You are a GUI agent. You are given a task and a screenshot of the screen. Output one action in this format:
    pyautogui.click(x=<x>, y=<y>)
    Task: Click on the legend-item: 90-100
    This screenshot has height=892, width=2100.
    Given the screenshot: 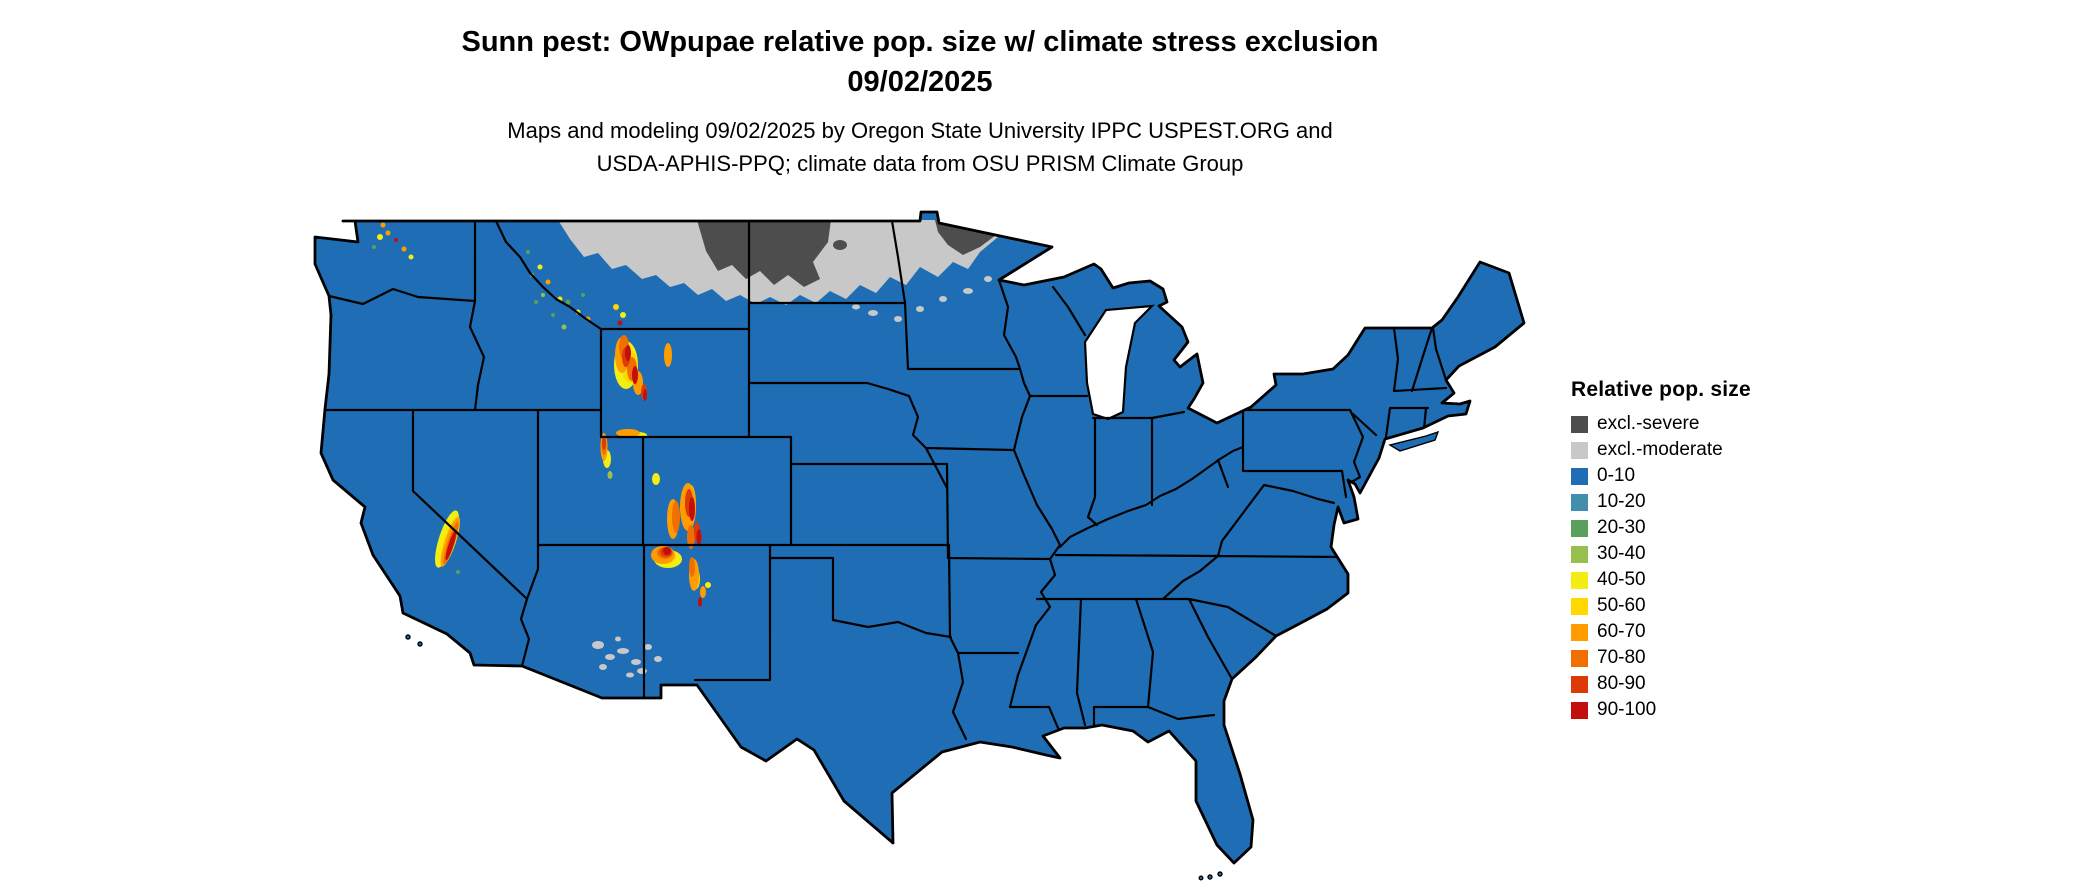 What is the action you would take?
    pyautogui.click(x=1661, y=710)
    